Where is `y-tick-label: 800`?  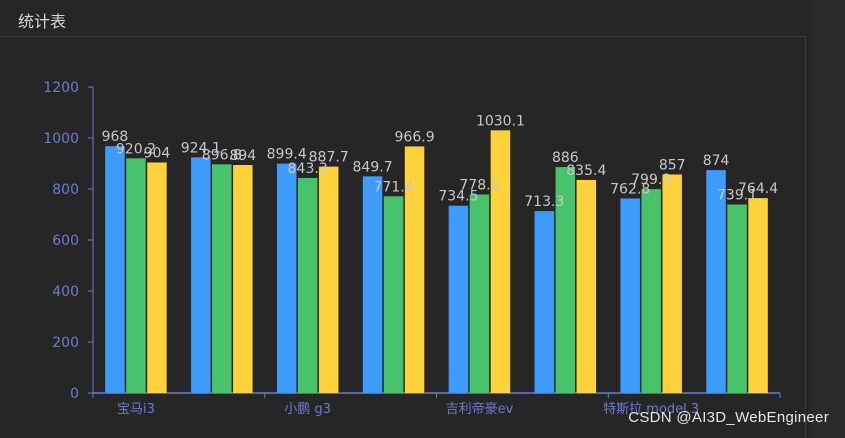
y-tick-label: 800 is located at coordinates (65, 190).